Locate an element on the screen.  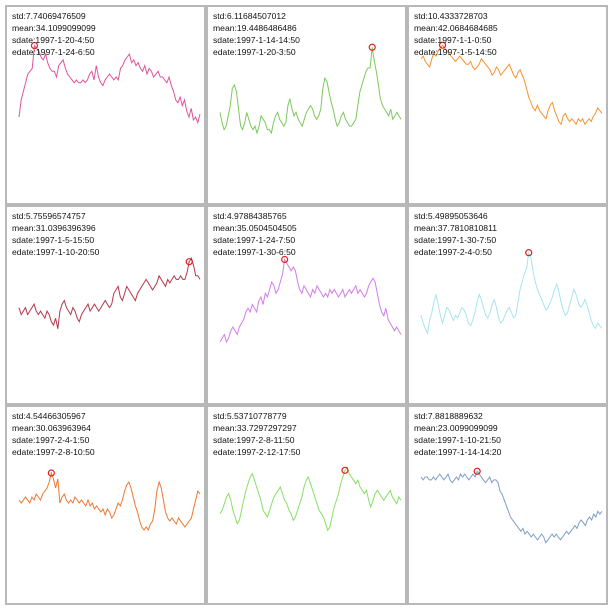
stat-edate: edate:1997-2-4-0:50 is located at coordinates (453, 252).